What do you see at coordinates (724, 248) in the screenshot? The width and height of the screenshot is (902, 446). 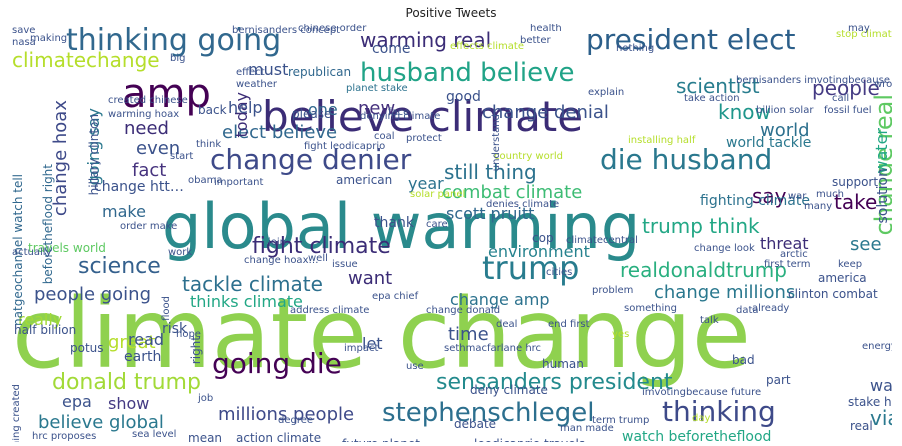 I see `word-change-look: change look` at bounding box center [724, 248].